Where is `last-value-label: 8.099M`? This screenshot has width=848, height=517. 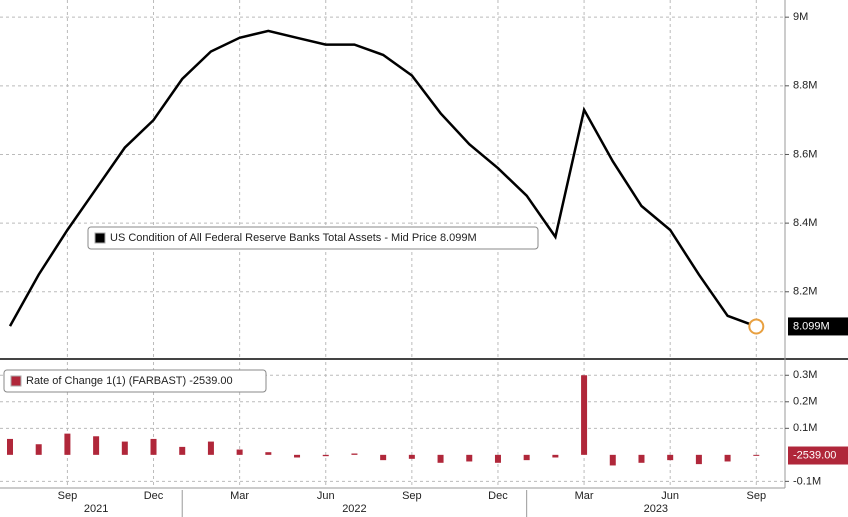 last-value-label: 8.099M is located at coordinates (811, 326).